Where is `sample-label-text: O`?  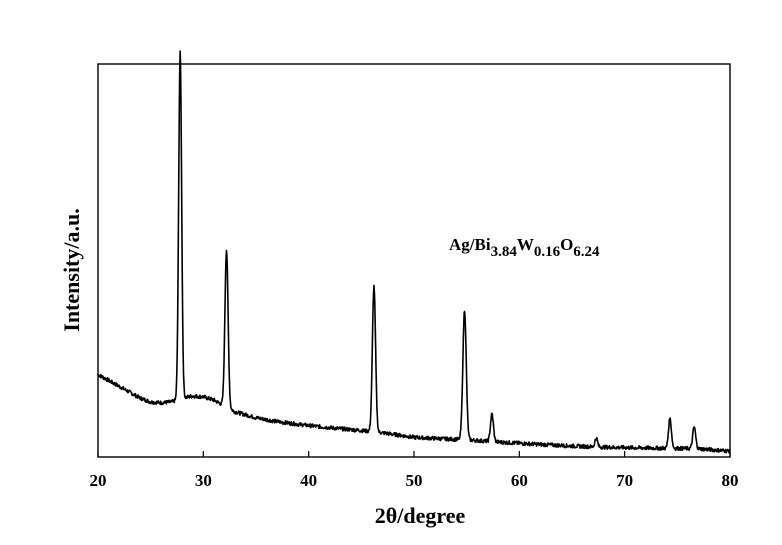 sample-label-text: O is located at coordinates (566, 244).